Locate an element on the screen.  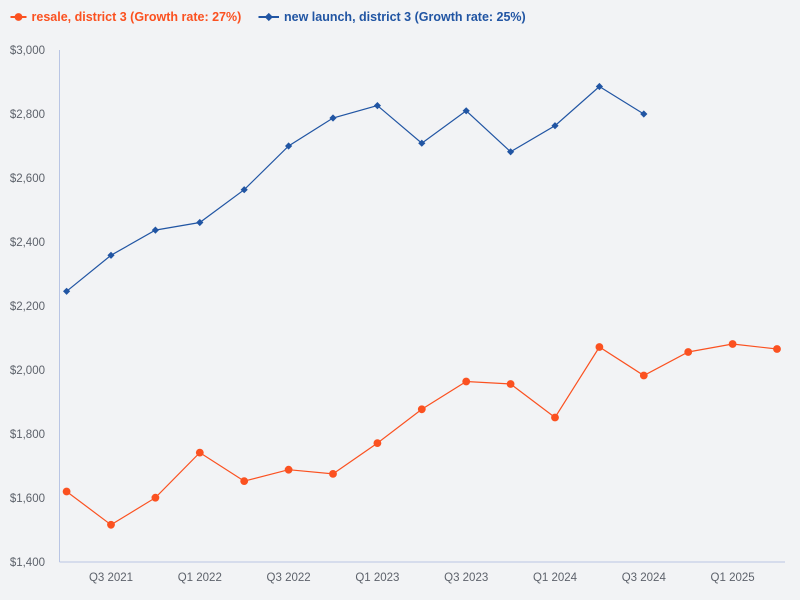
svg-text:resale, district 3 (Growth rat: resale, district 3 (Growth rate: 27%) is located at coordinates (137, 17).